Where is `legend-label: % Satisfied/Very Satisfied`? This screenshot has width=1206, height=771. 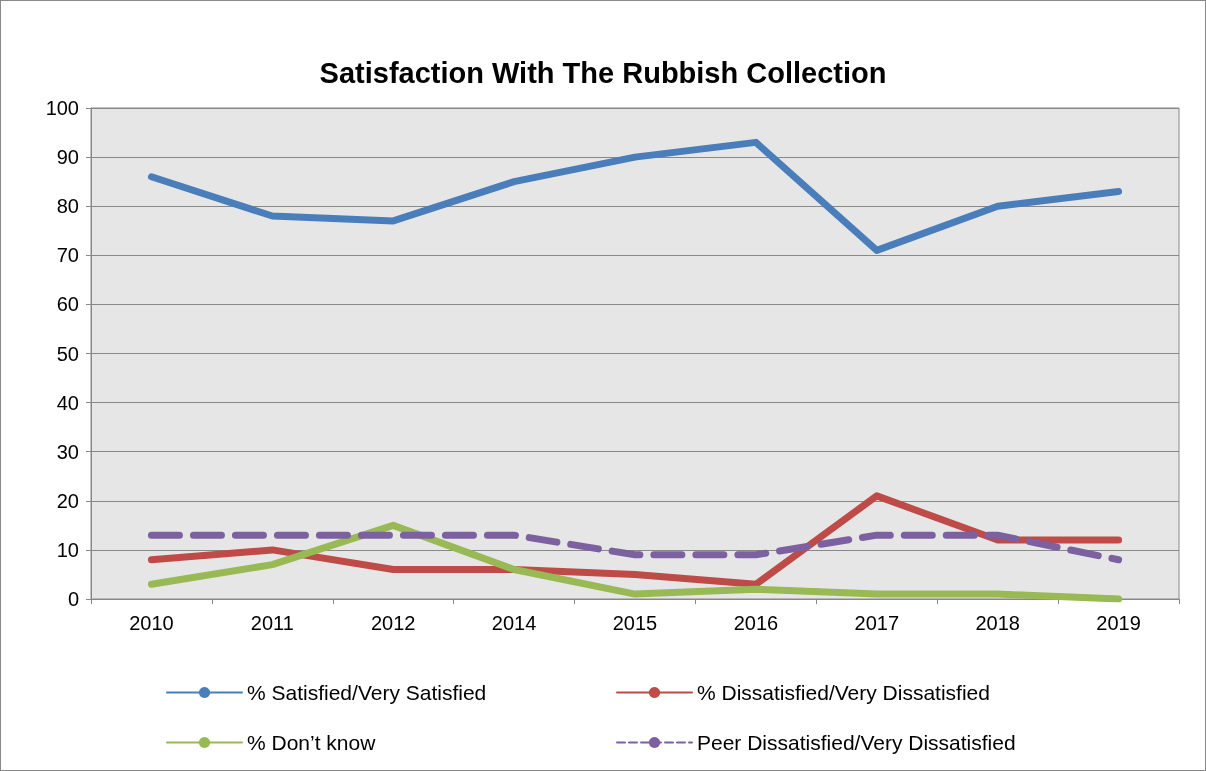 legend-label: % Satisfied/Very Satisfied is located at coordinates (367, 692).